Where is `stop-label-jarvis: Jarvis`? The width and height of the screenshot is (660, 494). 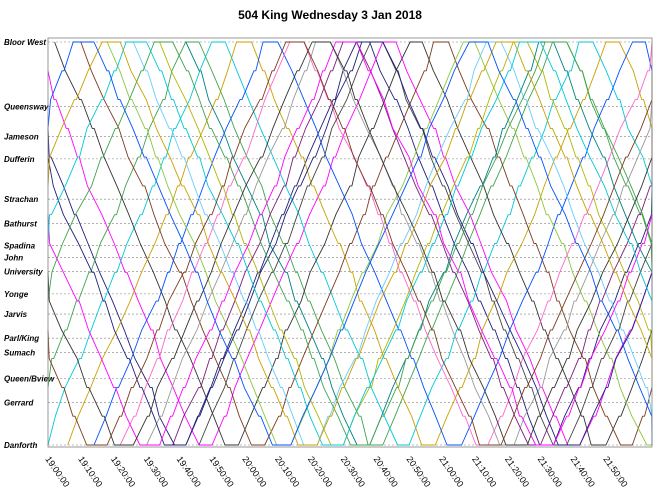
stop-label-jarvis: Jarvis is located at coordinates (16, 314).